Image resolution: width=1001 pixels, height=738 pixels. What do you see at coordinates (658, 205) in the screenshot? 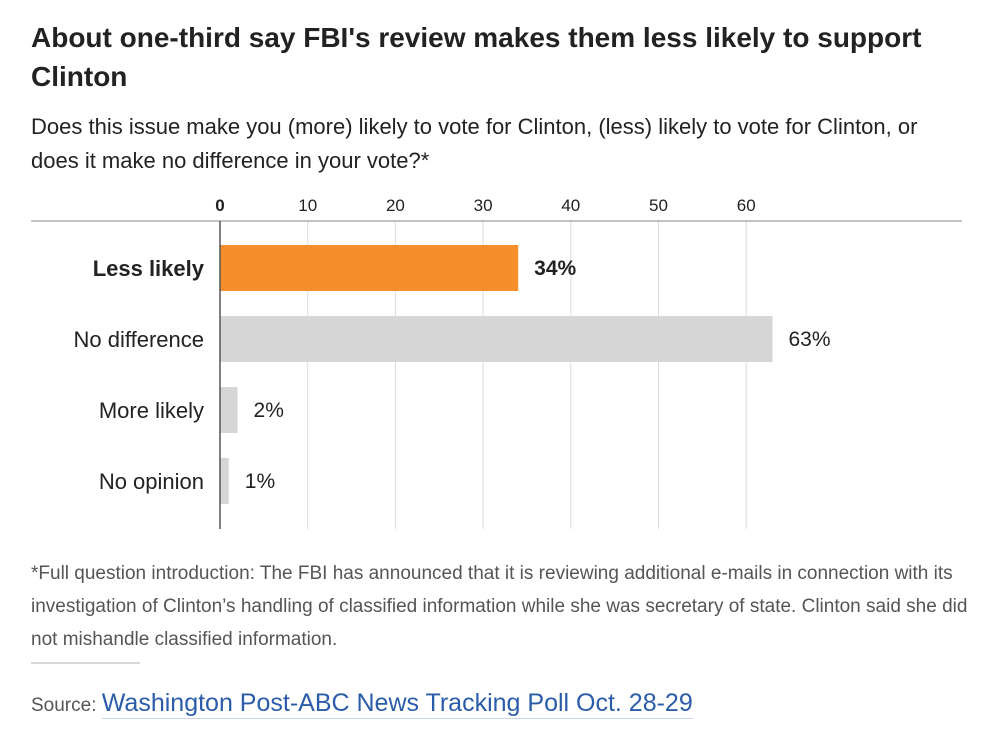
I see `x-tick-label: 50` at bounding box center [658, 205].